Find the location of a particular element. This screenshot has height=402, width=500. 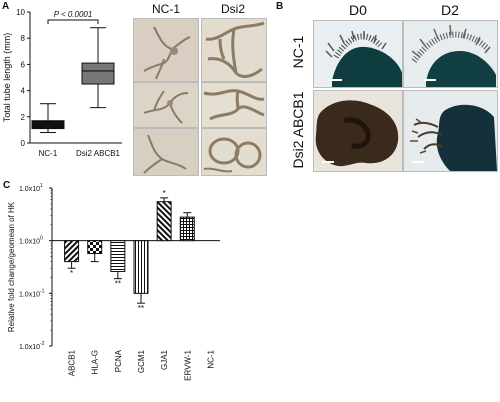

panel-c-letter: C is located at coordinates (7, 185).